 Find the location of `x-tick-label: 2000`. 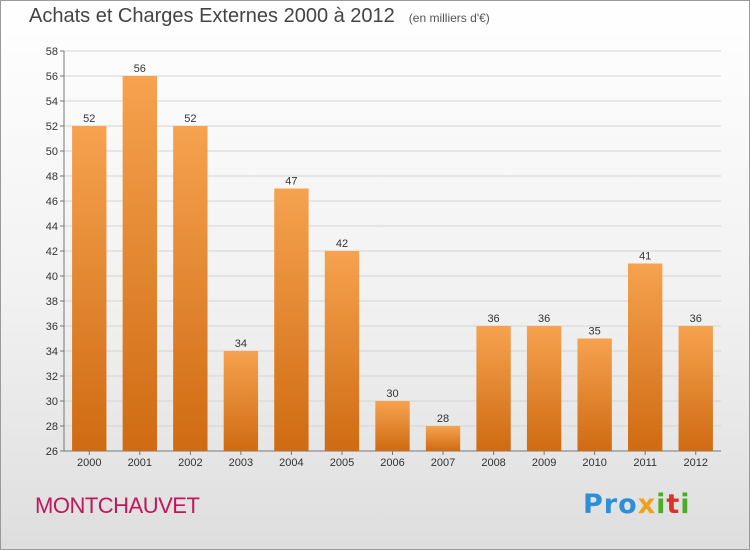

x-tick-label: 2000 is located at coordinates (89, 463).